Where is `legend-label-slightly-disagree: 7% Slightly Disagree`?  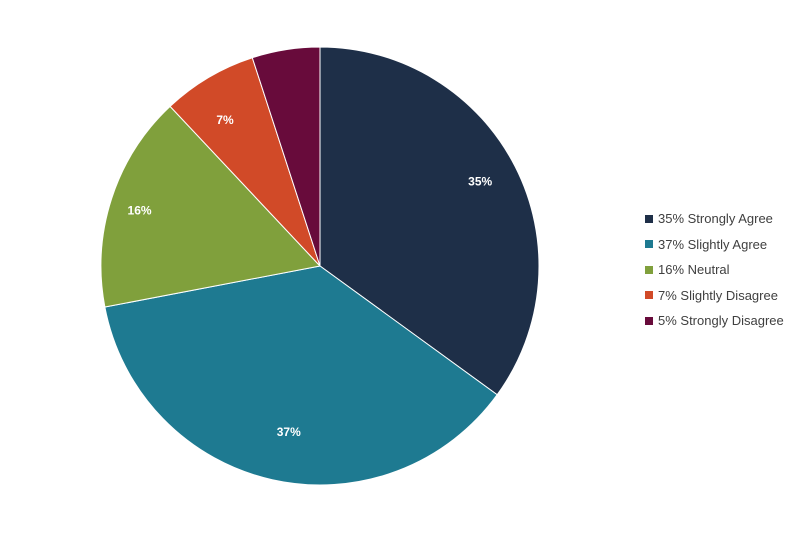
legend-label-slightly-disagree: 7% Slightly Disagree is located at coordinates (718, 295).